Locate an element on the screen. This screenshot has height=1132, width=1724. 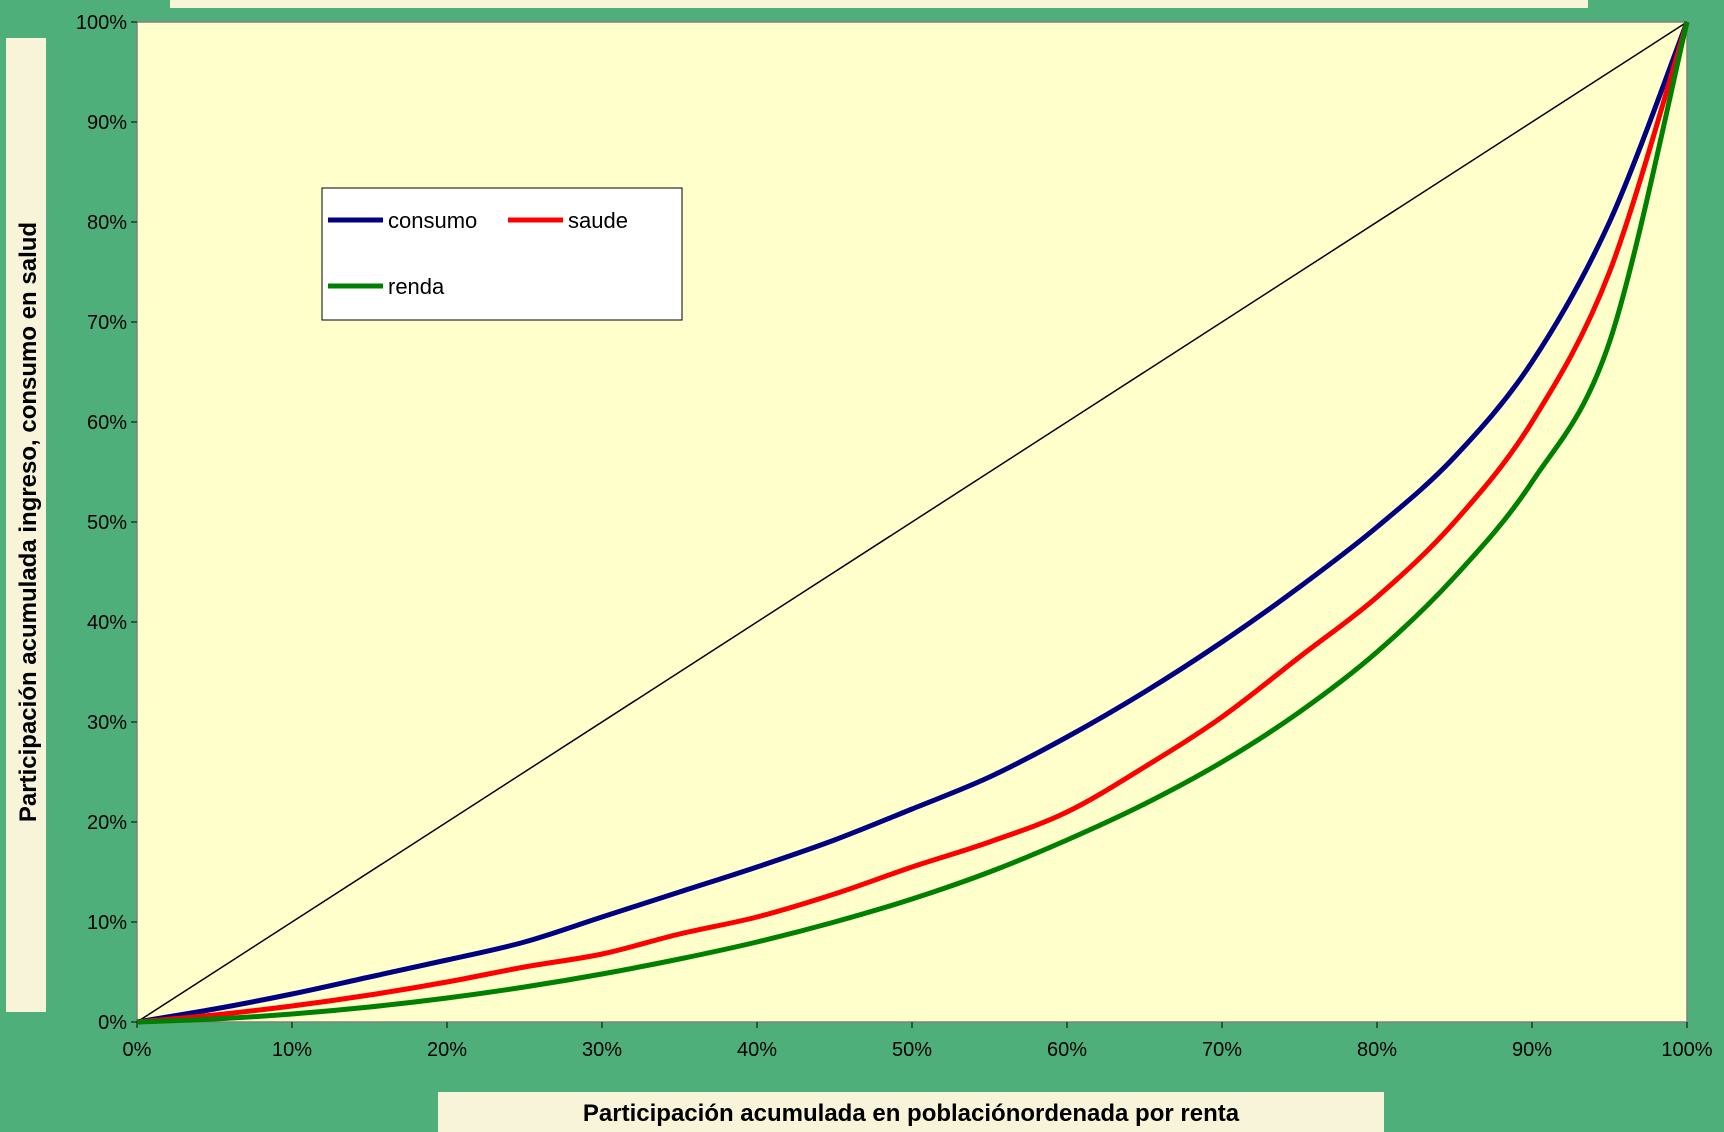
y-tick-label: 30% is located at coordinates (107, 723).